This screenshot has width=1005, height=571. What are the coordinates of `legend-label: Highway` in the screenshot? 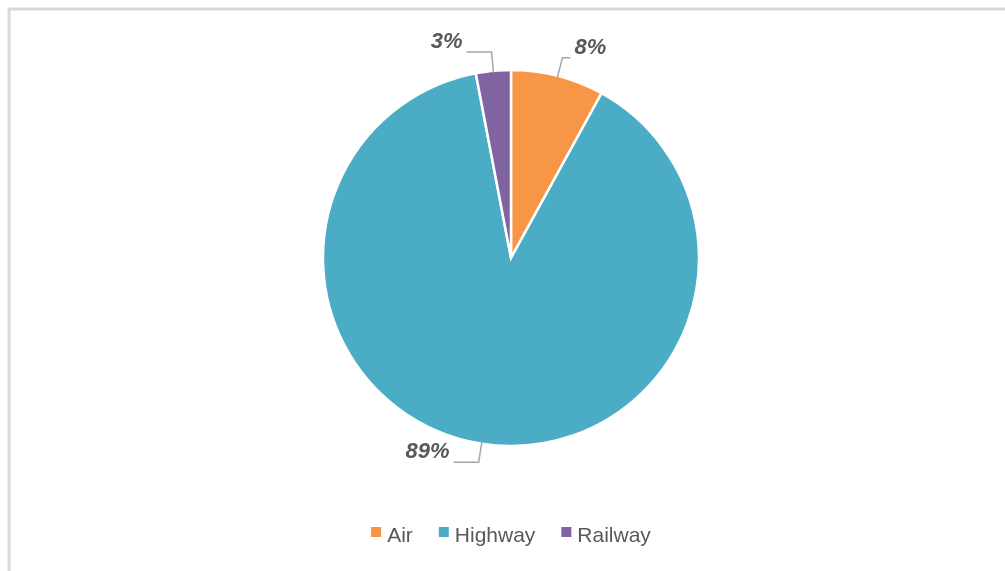 It's located at (495, 534).